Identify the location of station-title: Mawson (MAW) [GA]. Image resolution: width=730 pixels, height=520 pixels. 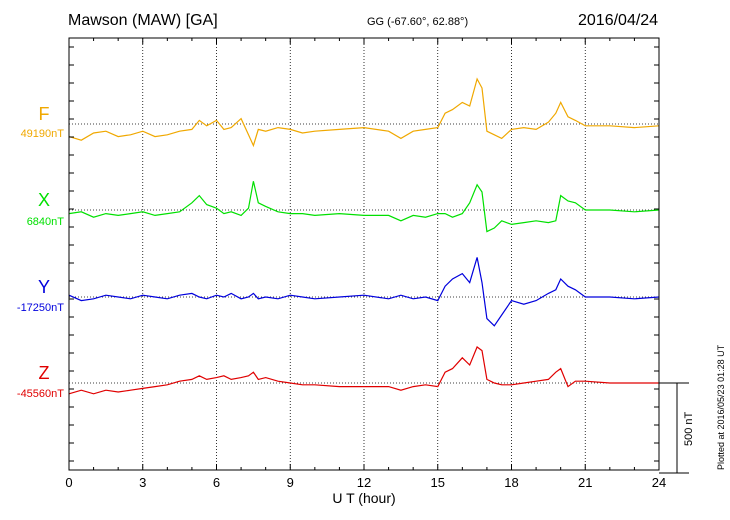
(143, 20).